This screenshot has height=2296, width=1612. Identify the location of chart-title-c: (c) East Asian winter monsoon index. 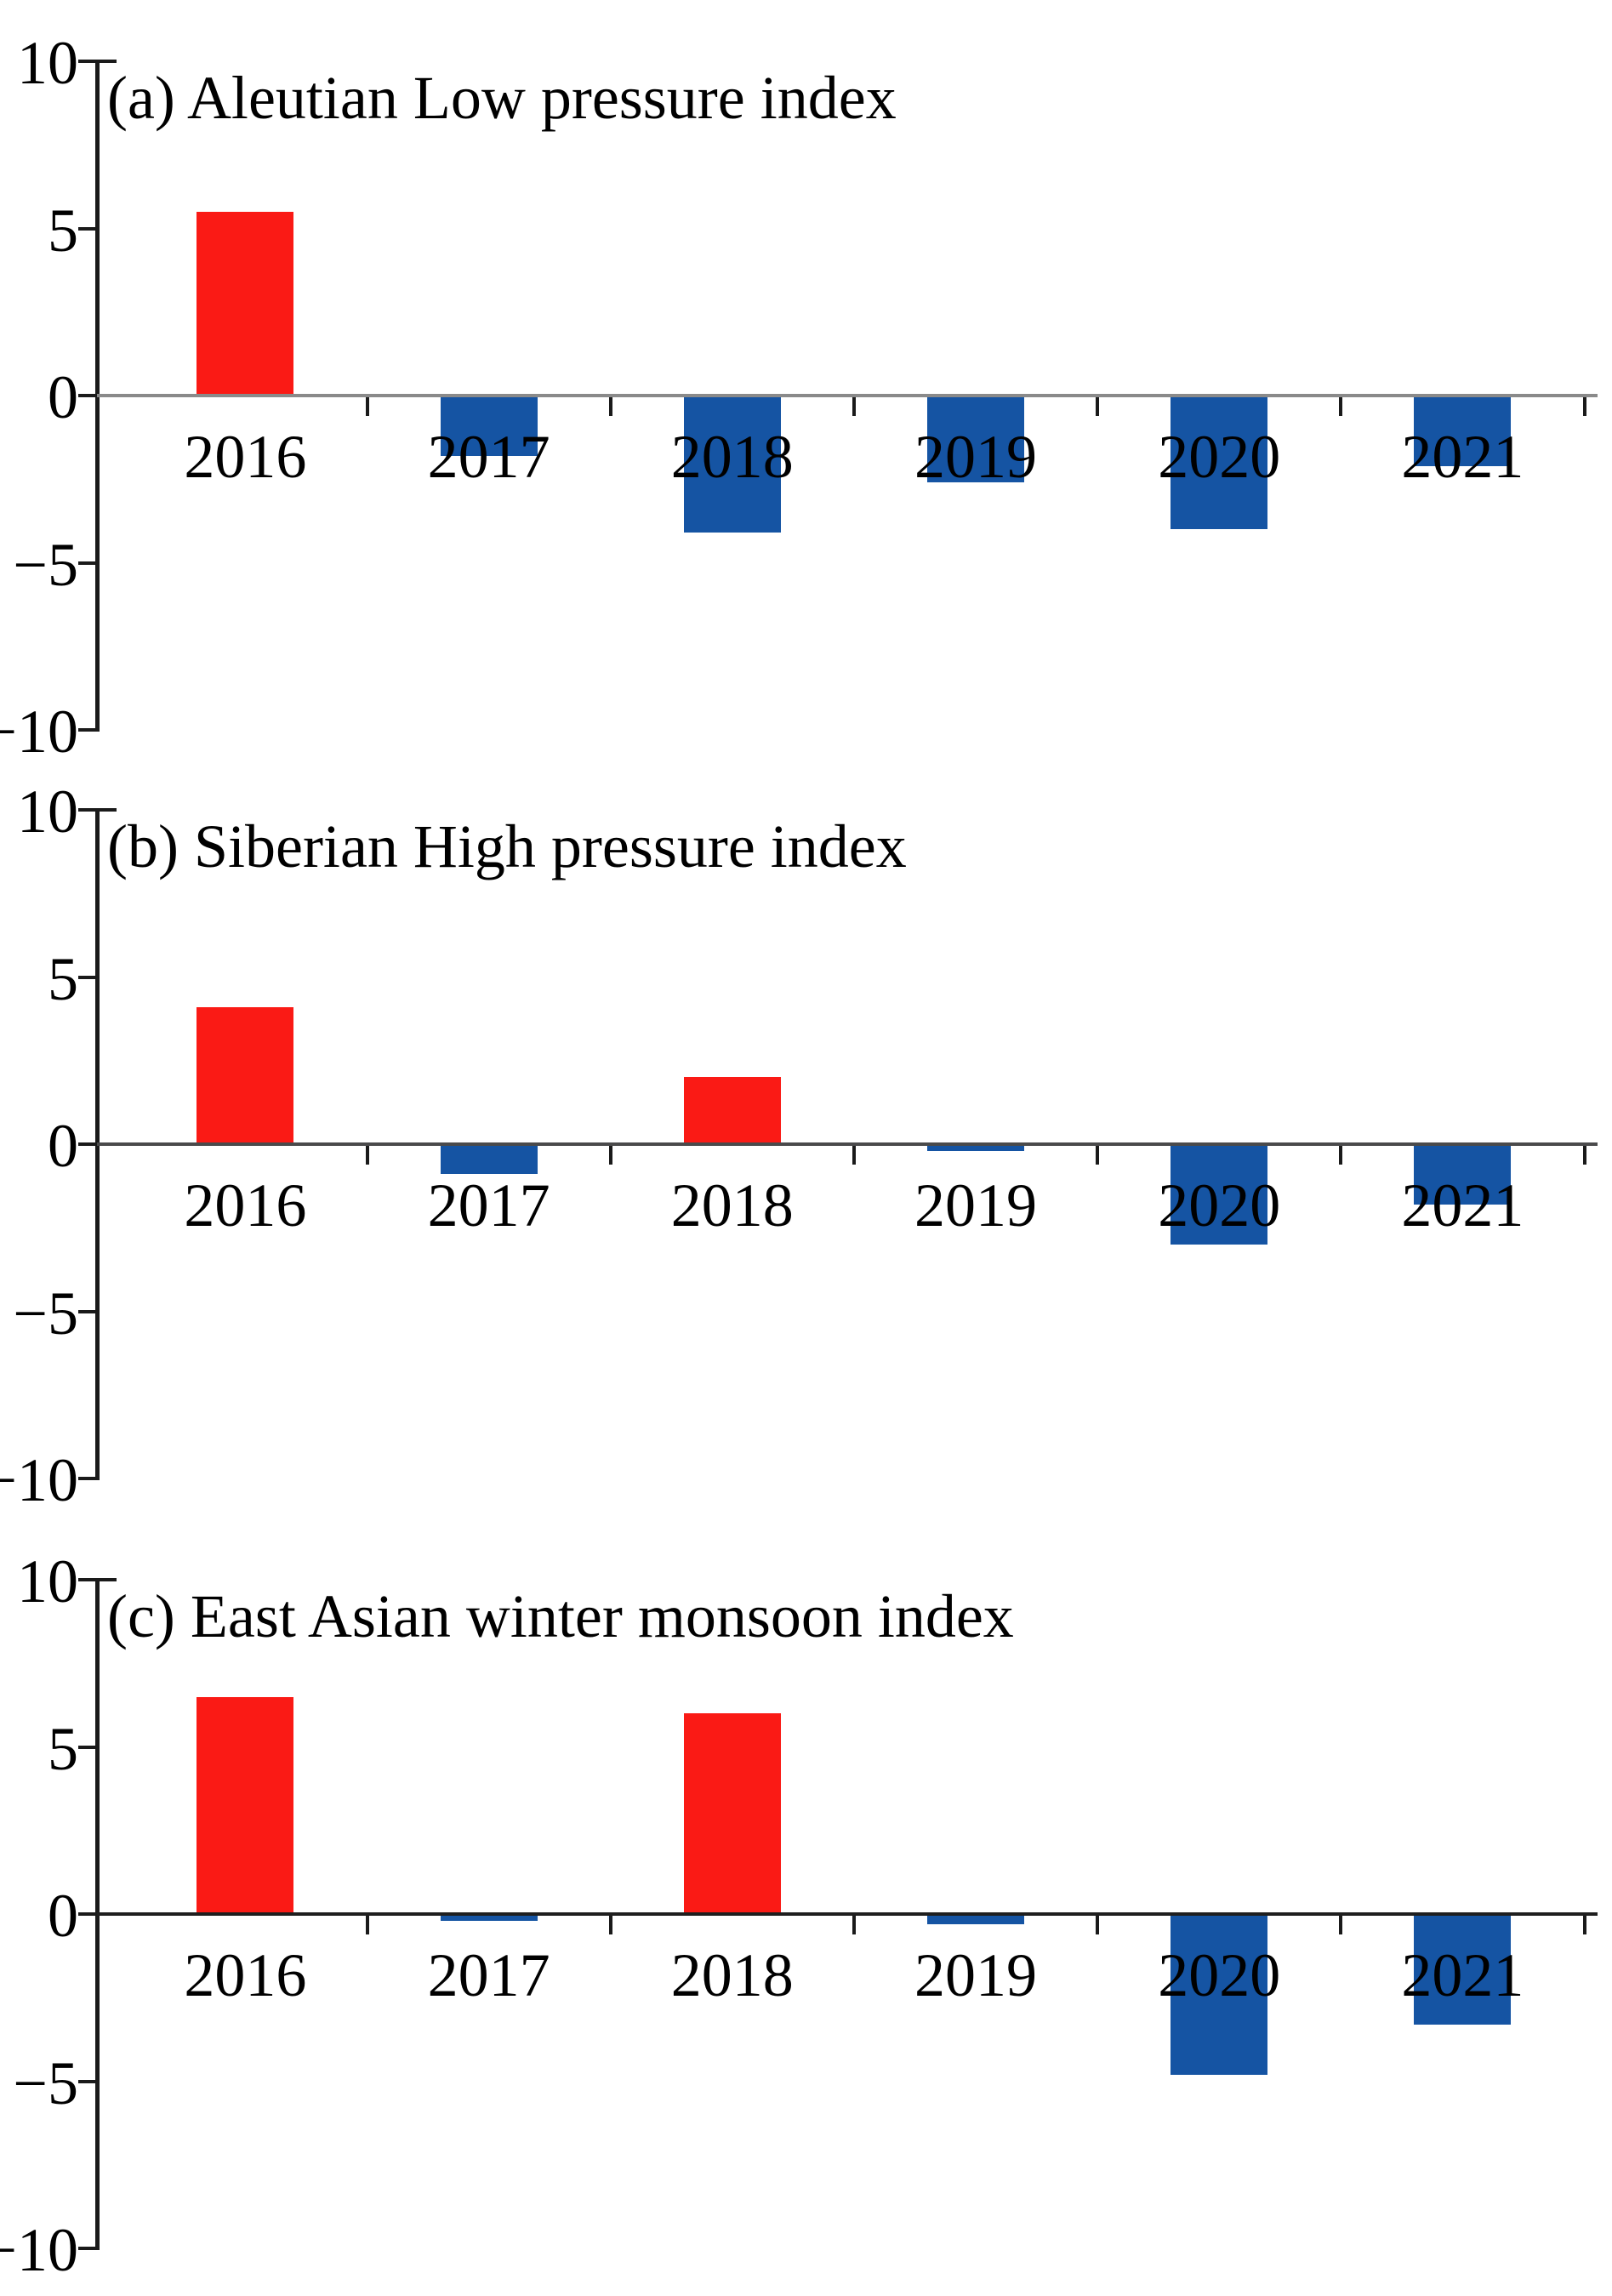
(560, 1616).